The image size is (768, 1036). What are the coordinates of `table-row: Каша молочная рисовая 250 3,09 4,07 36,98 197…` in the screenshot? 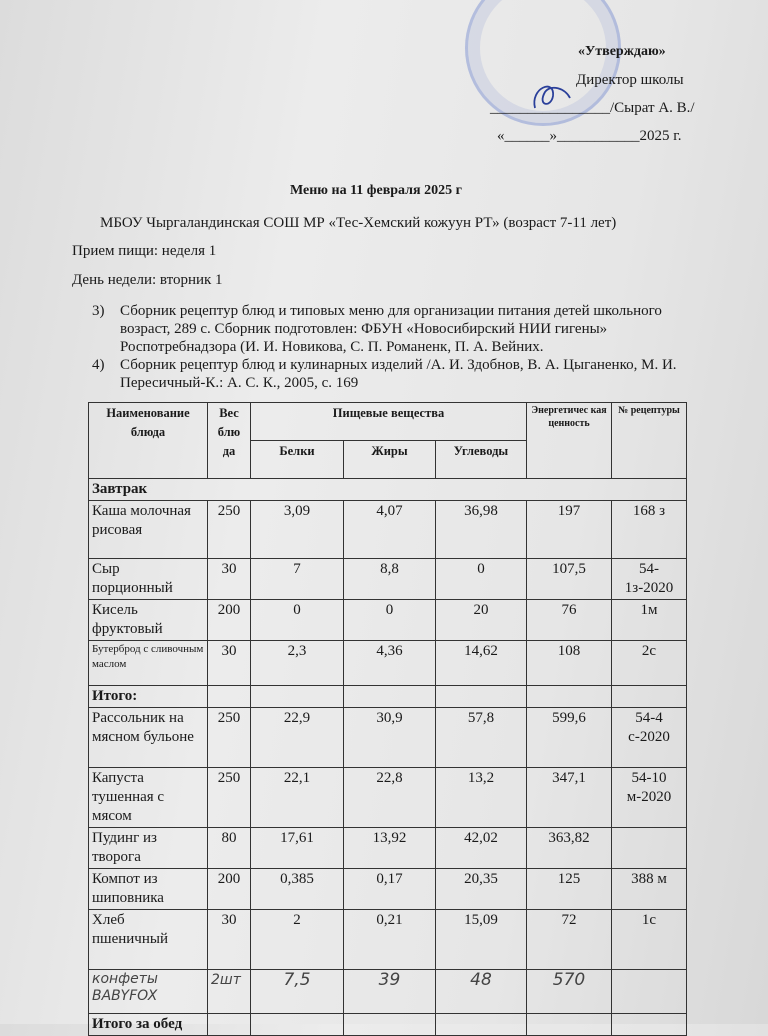 It's located at (387, 529).